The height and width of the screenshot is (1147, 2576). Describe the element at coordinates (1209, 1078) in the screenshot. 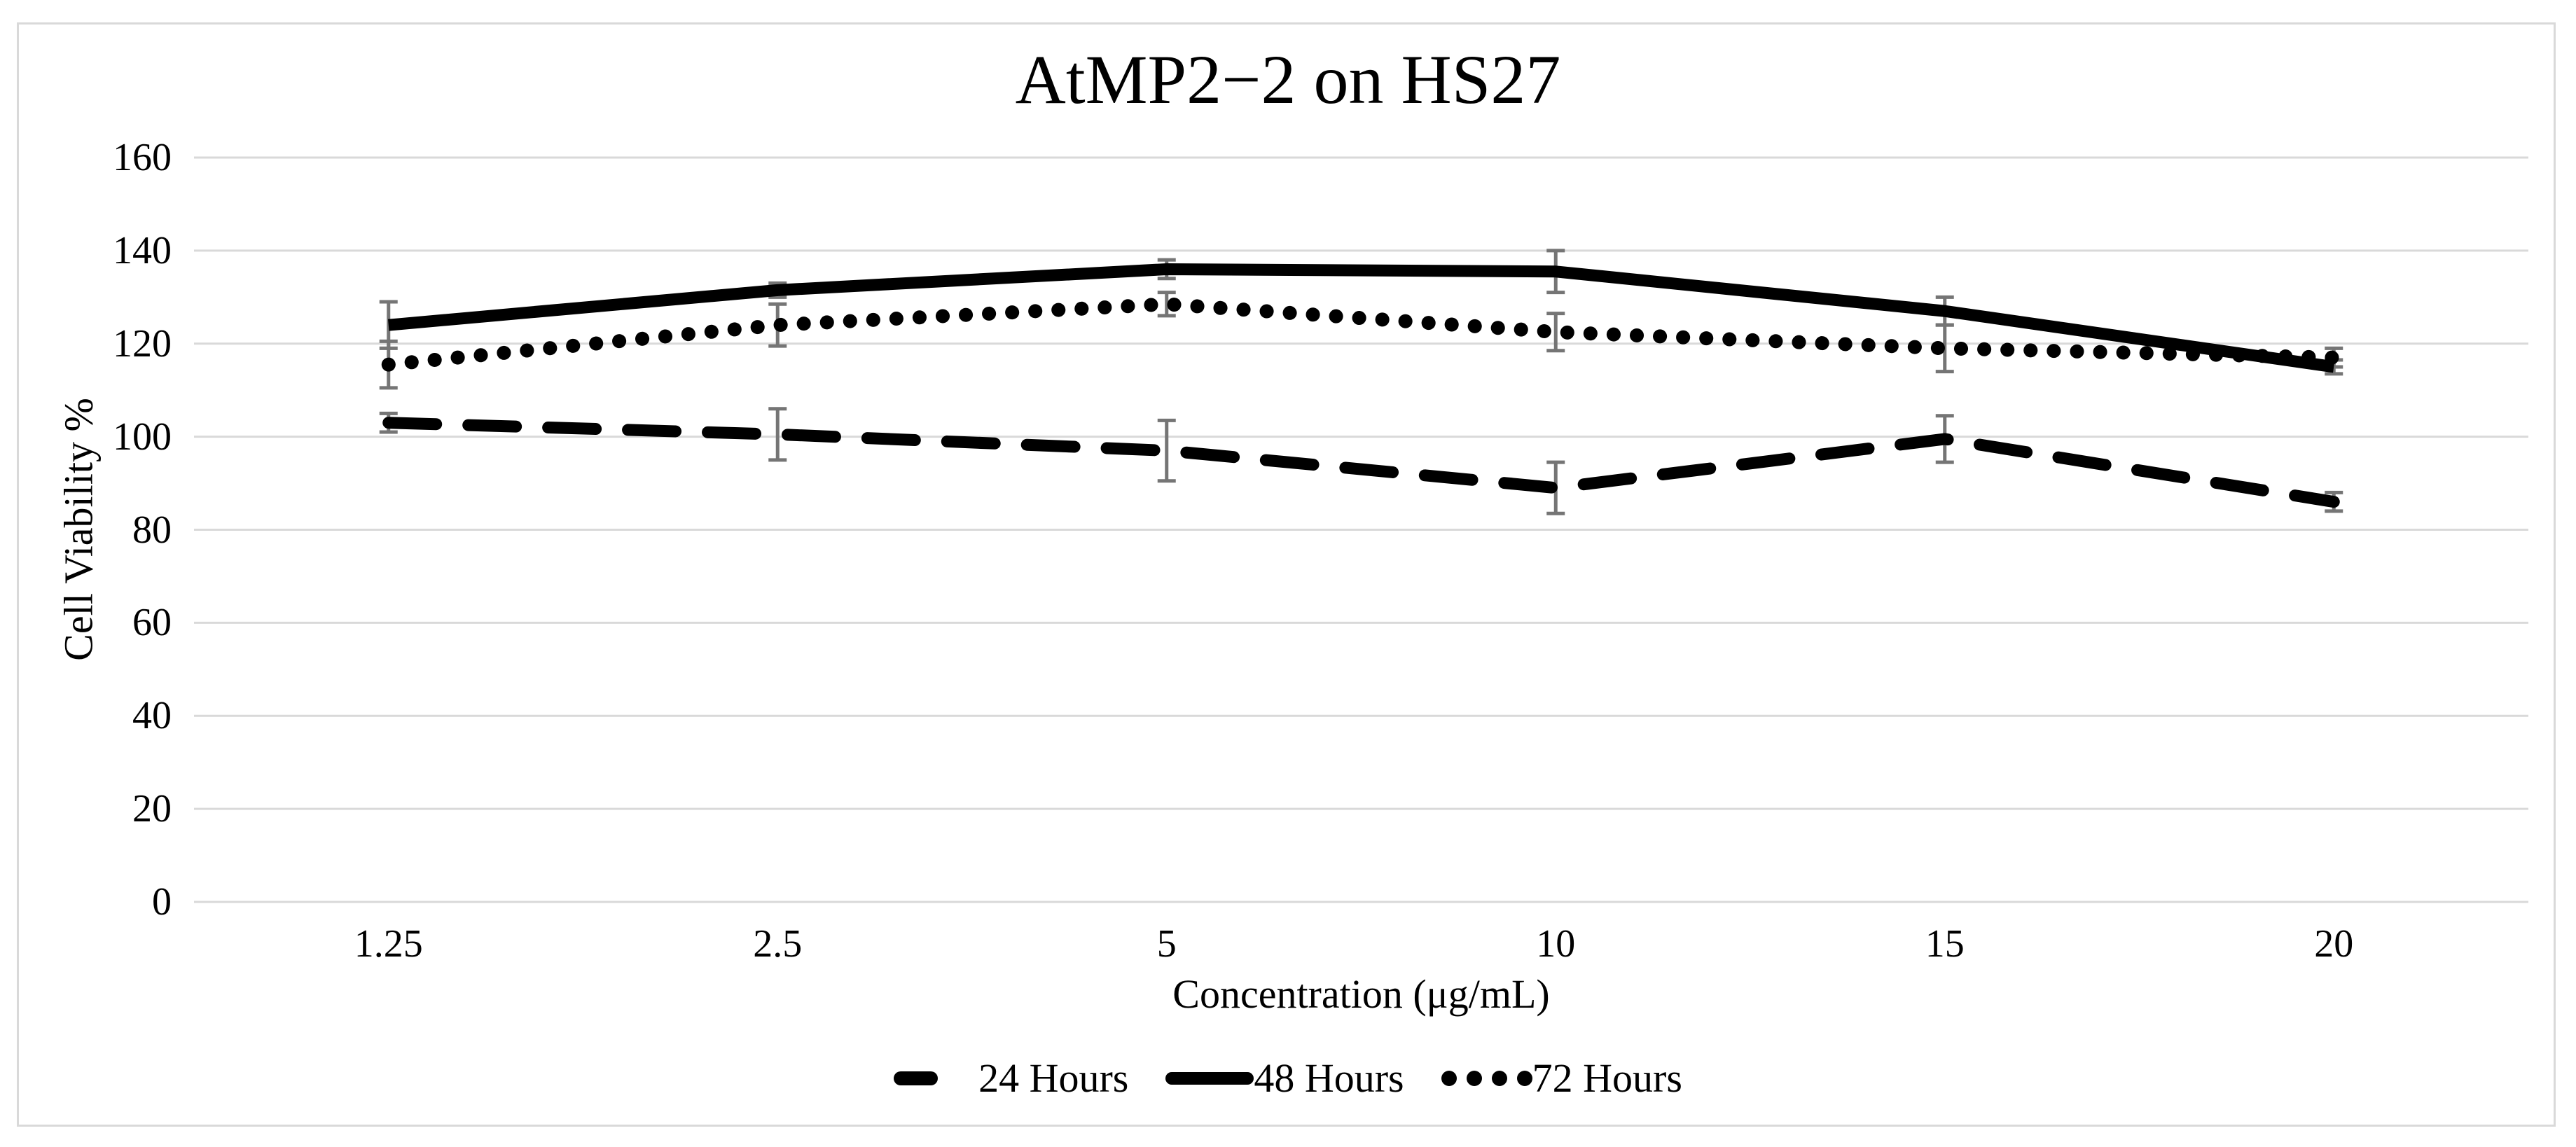

I see `legend-swatch-solid-icon` at that location.